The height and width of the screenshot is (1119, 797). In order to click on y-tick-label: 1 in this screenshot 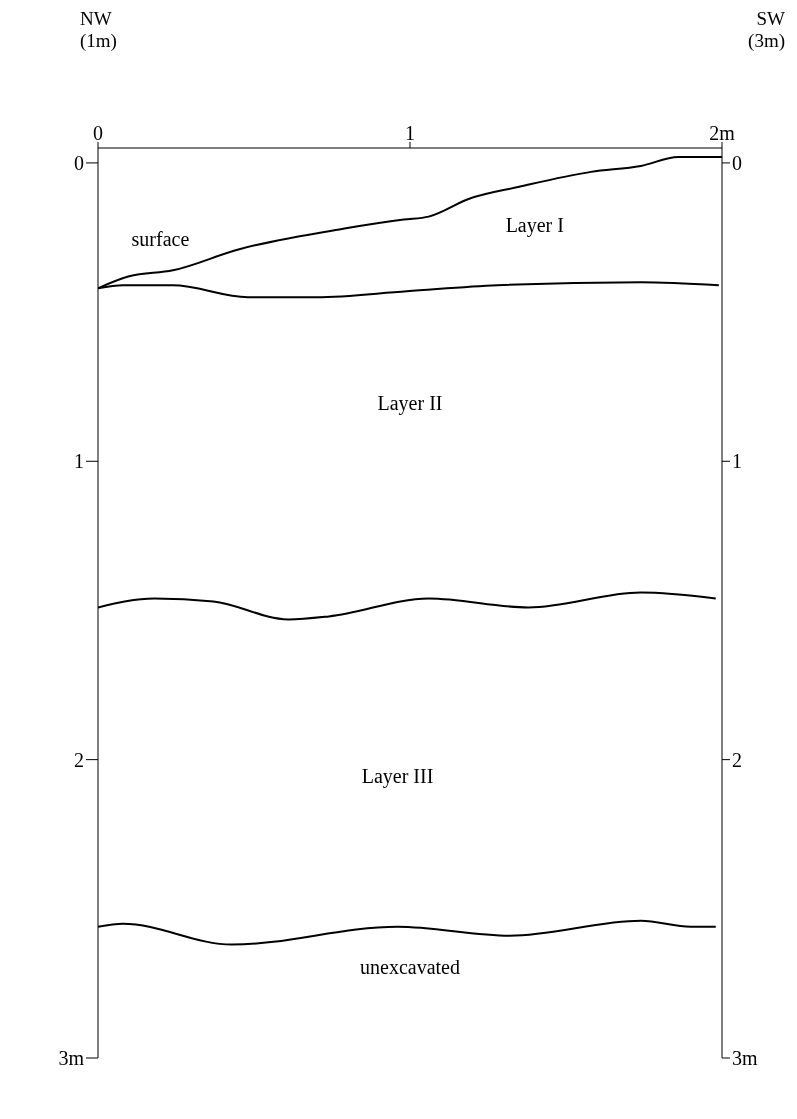, I will do `click(79, 461)`.